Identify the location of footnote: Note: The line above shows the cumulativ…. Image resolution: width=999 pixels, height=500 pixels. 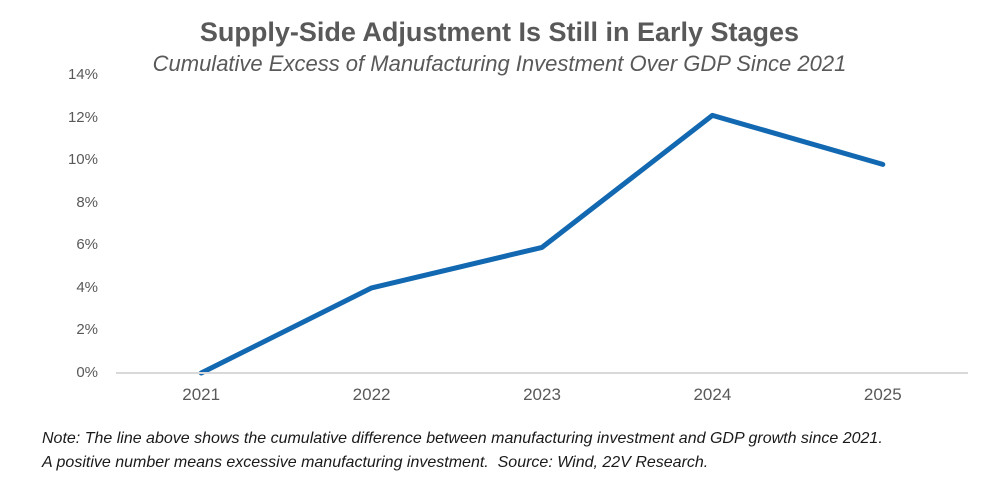
(462, 451).